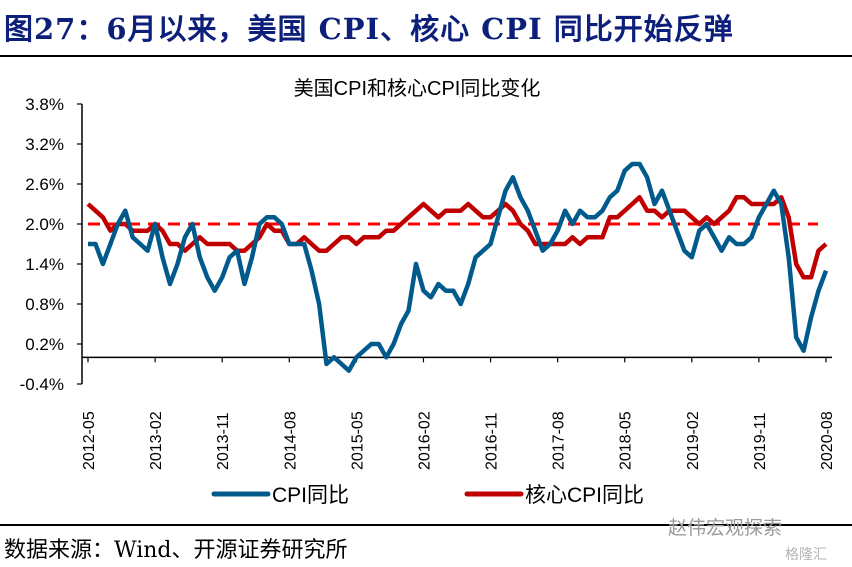  Describe the element at coordinates (44, 104) in the screenshot. I see `y-tick-label: 3.8%` at that location.